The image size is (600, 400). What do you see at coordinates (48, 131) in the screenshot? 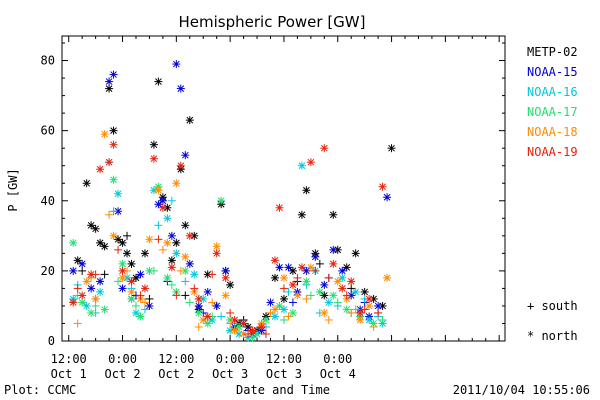
I see `y-tick-label: 60` at bounding box center [48, 131].